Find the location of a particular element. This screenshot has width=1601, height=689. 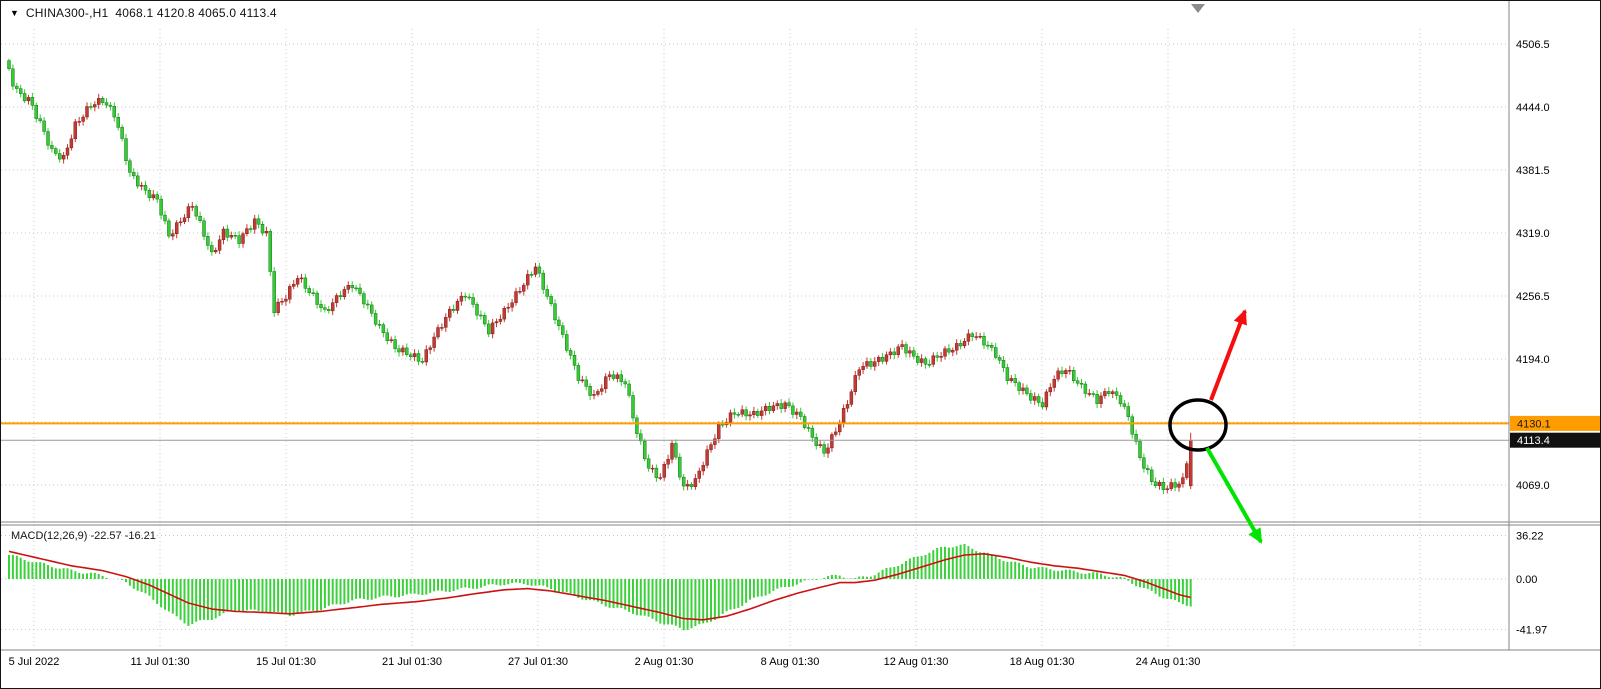

svg-text: 4381.5 is located at coordinates (1533, 171).